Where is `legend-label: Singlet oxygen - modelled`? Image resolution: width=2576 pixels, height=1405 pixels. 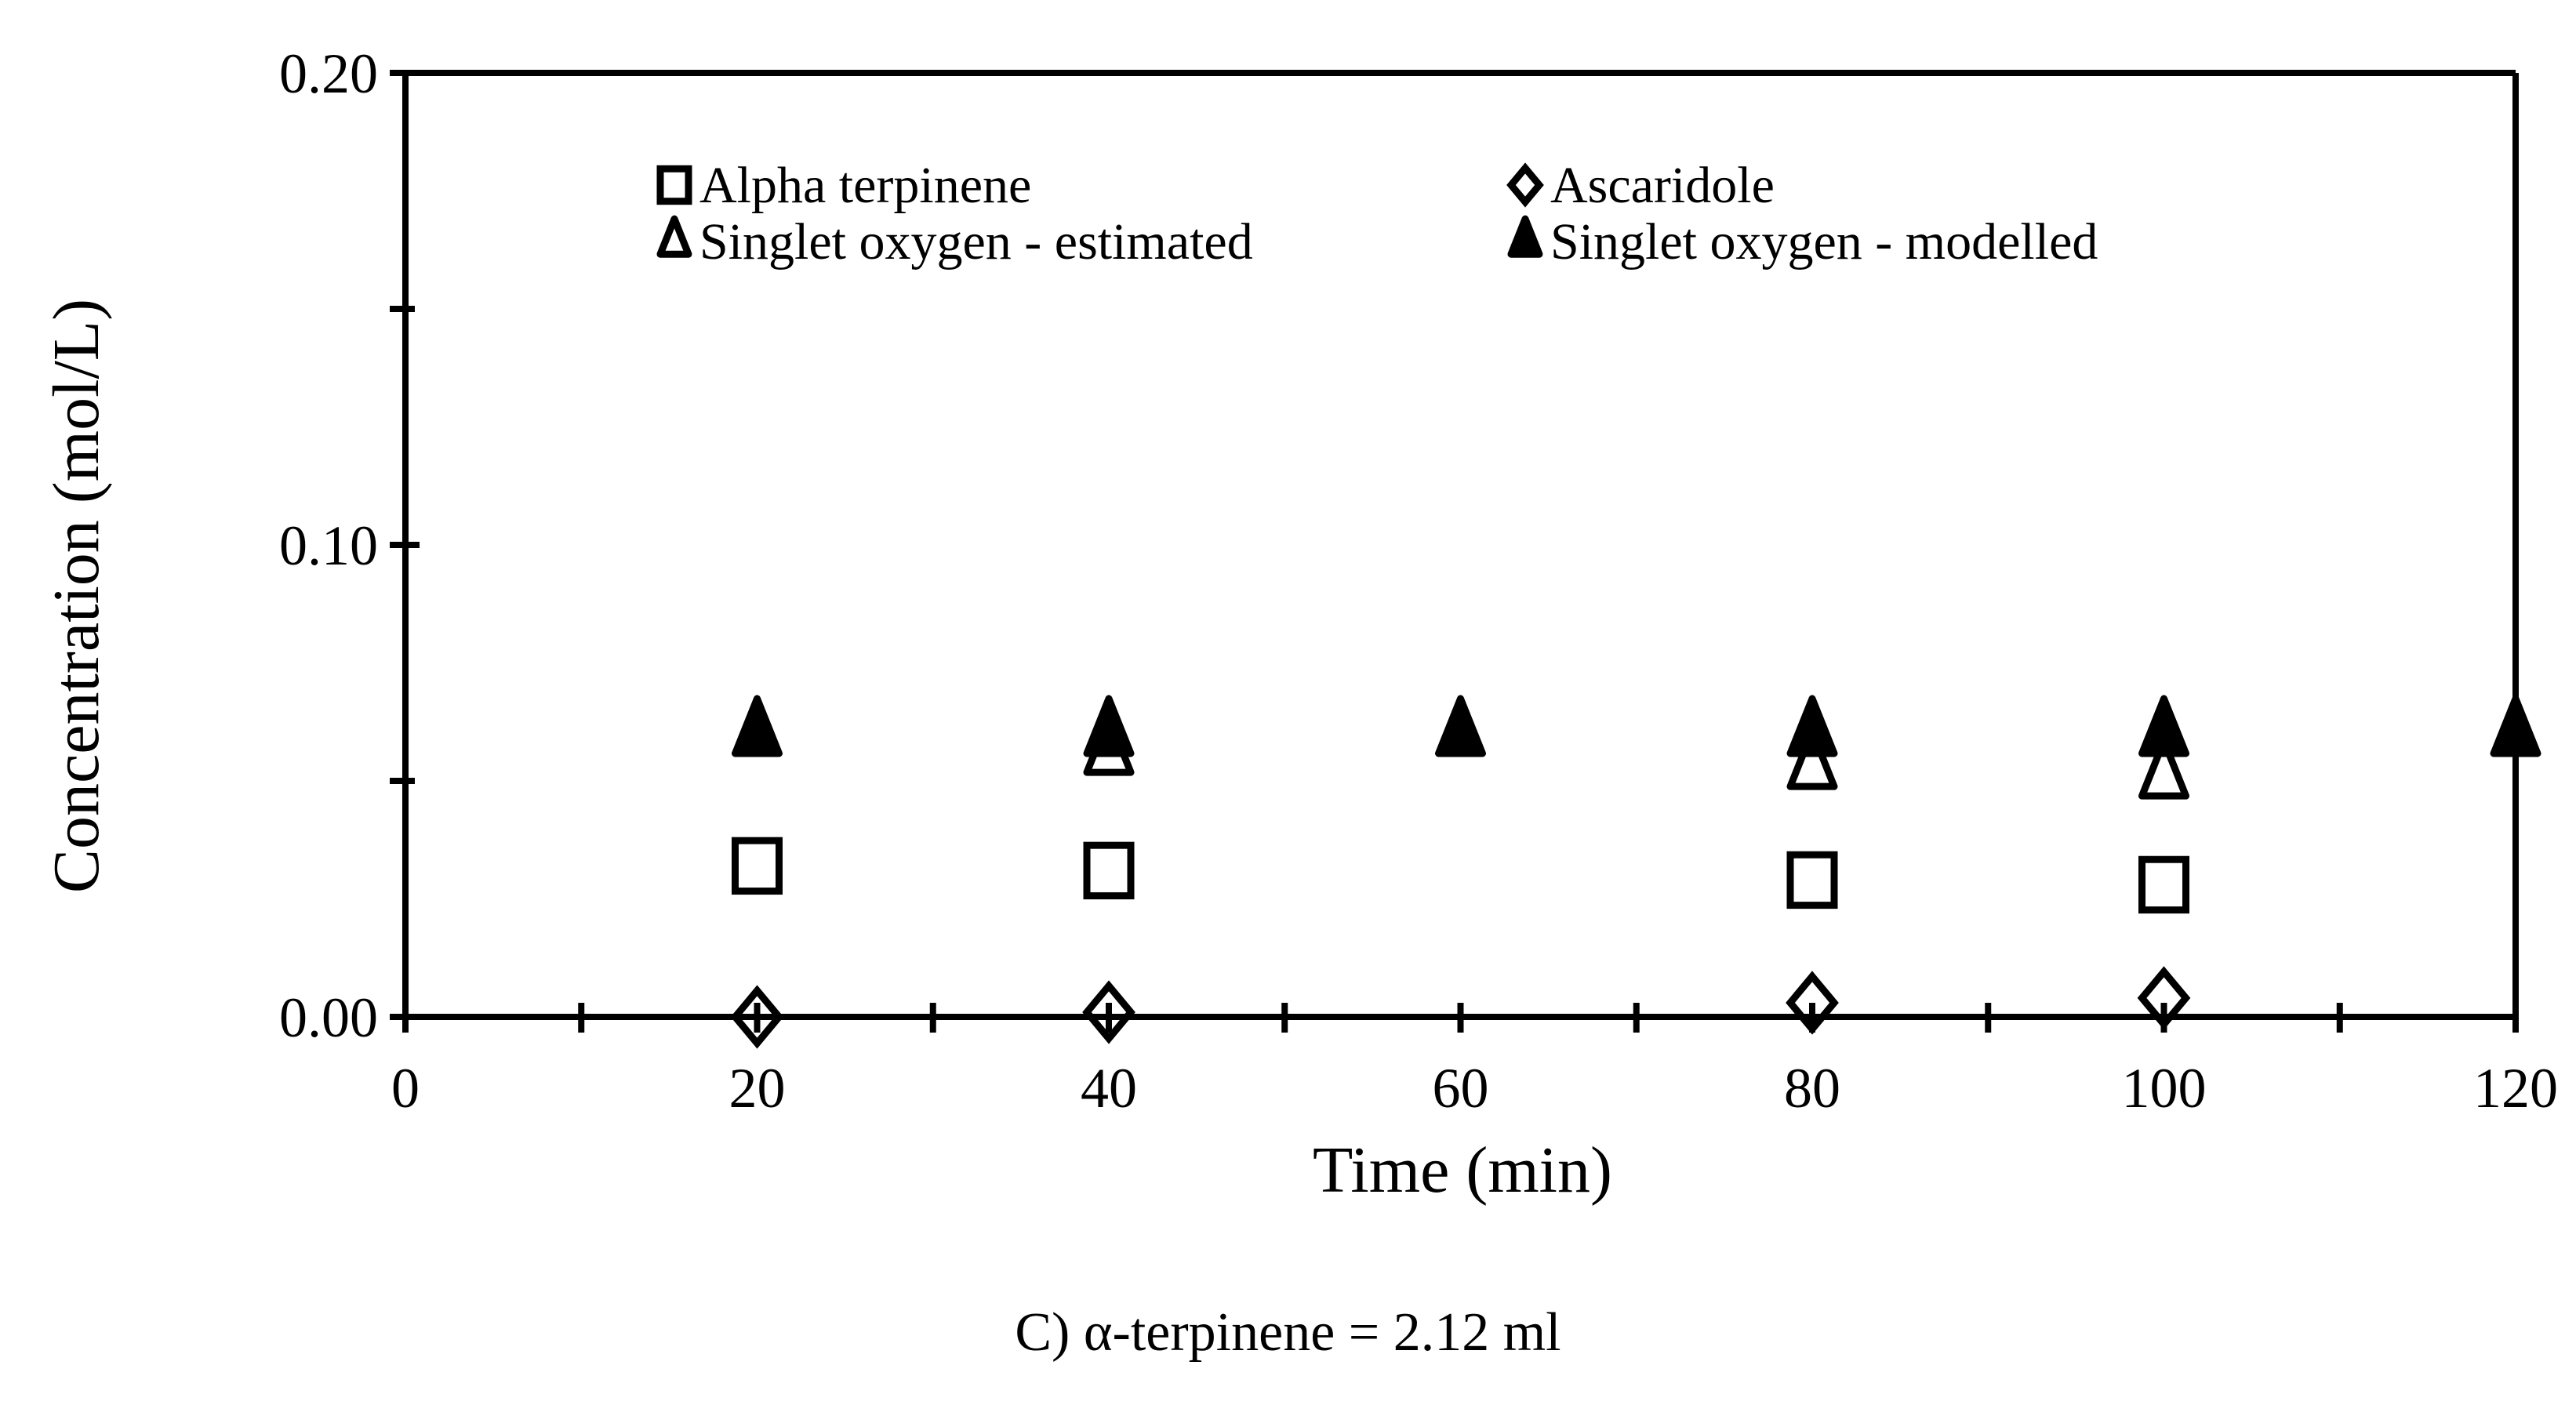
legend-label: Singlet oxygen - modelled is located at coordinates (1824, 242).